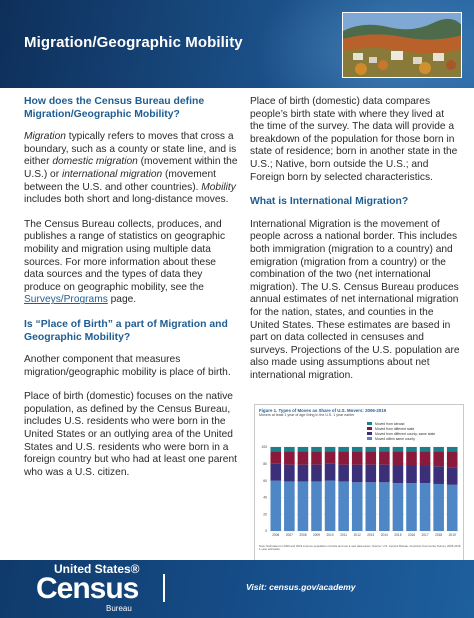 The height and width of the screenshot is (618, 474). I want to click on legend-item: Moved within same county, so click(414, 438).